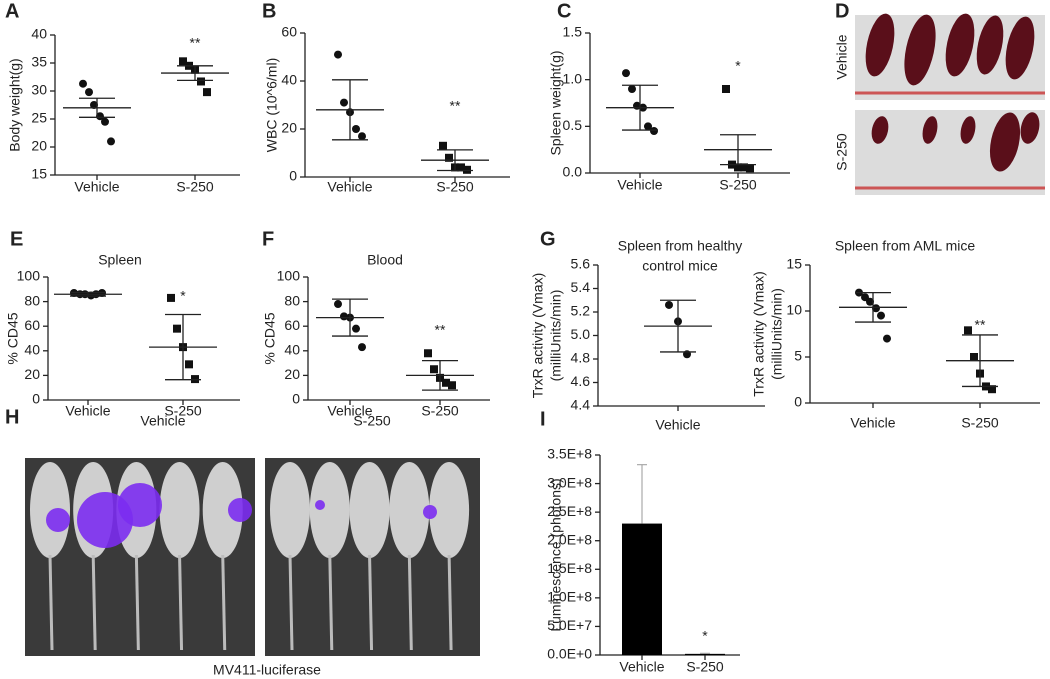  I want to click on panel-letter: G, so click(548, 239).